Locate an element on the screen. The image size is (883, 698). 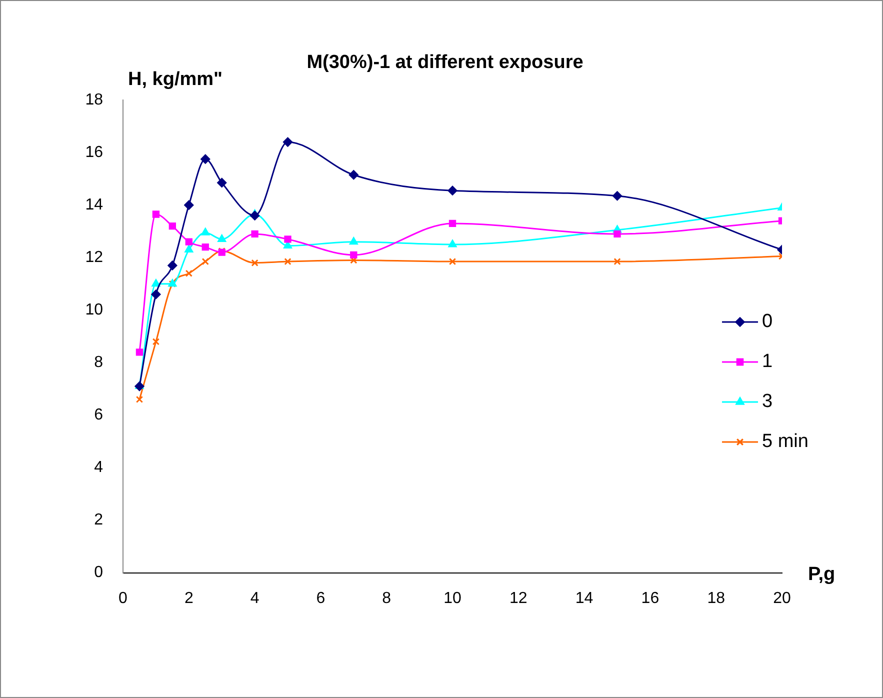
x-tick-label: 12 is located at coordinates (519, 598).